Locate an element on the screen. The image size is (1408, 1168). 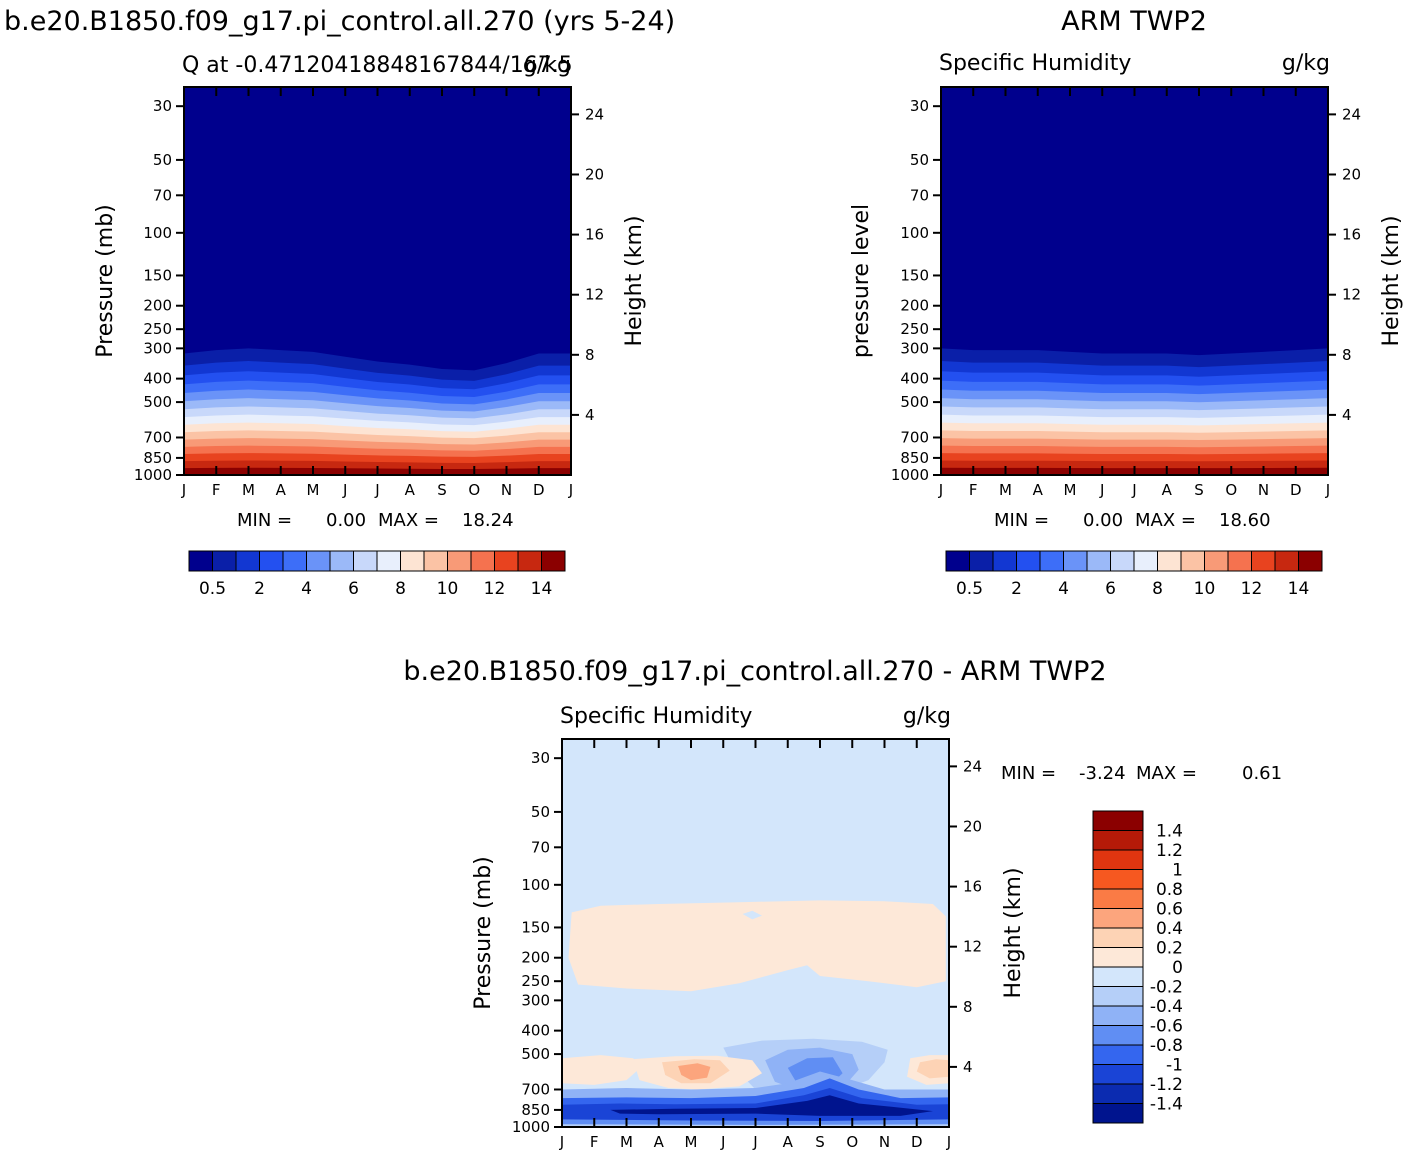
y-right-tick-label: 12 is located at coordinates (594, 295).